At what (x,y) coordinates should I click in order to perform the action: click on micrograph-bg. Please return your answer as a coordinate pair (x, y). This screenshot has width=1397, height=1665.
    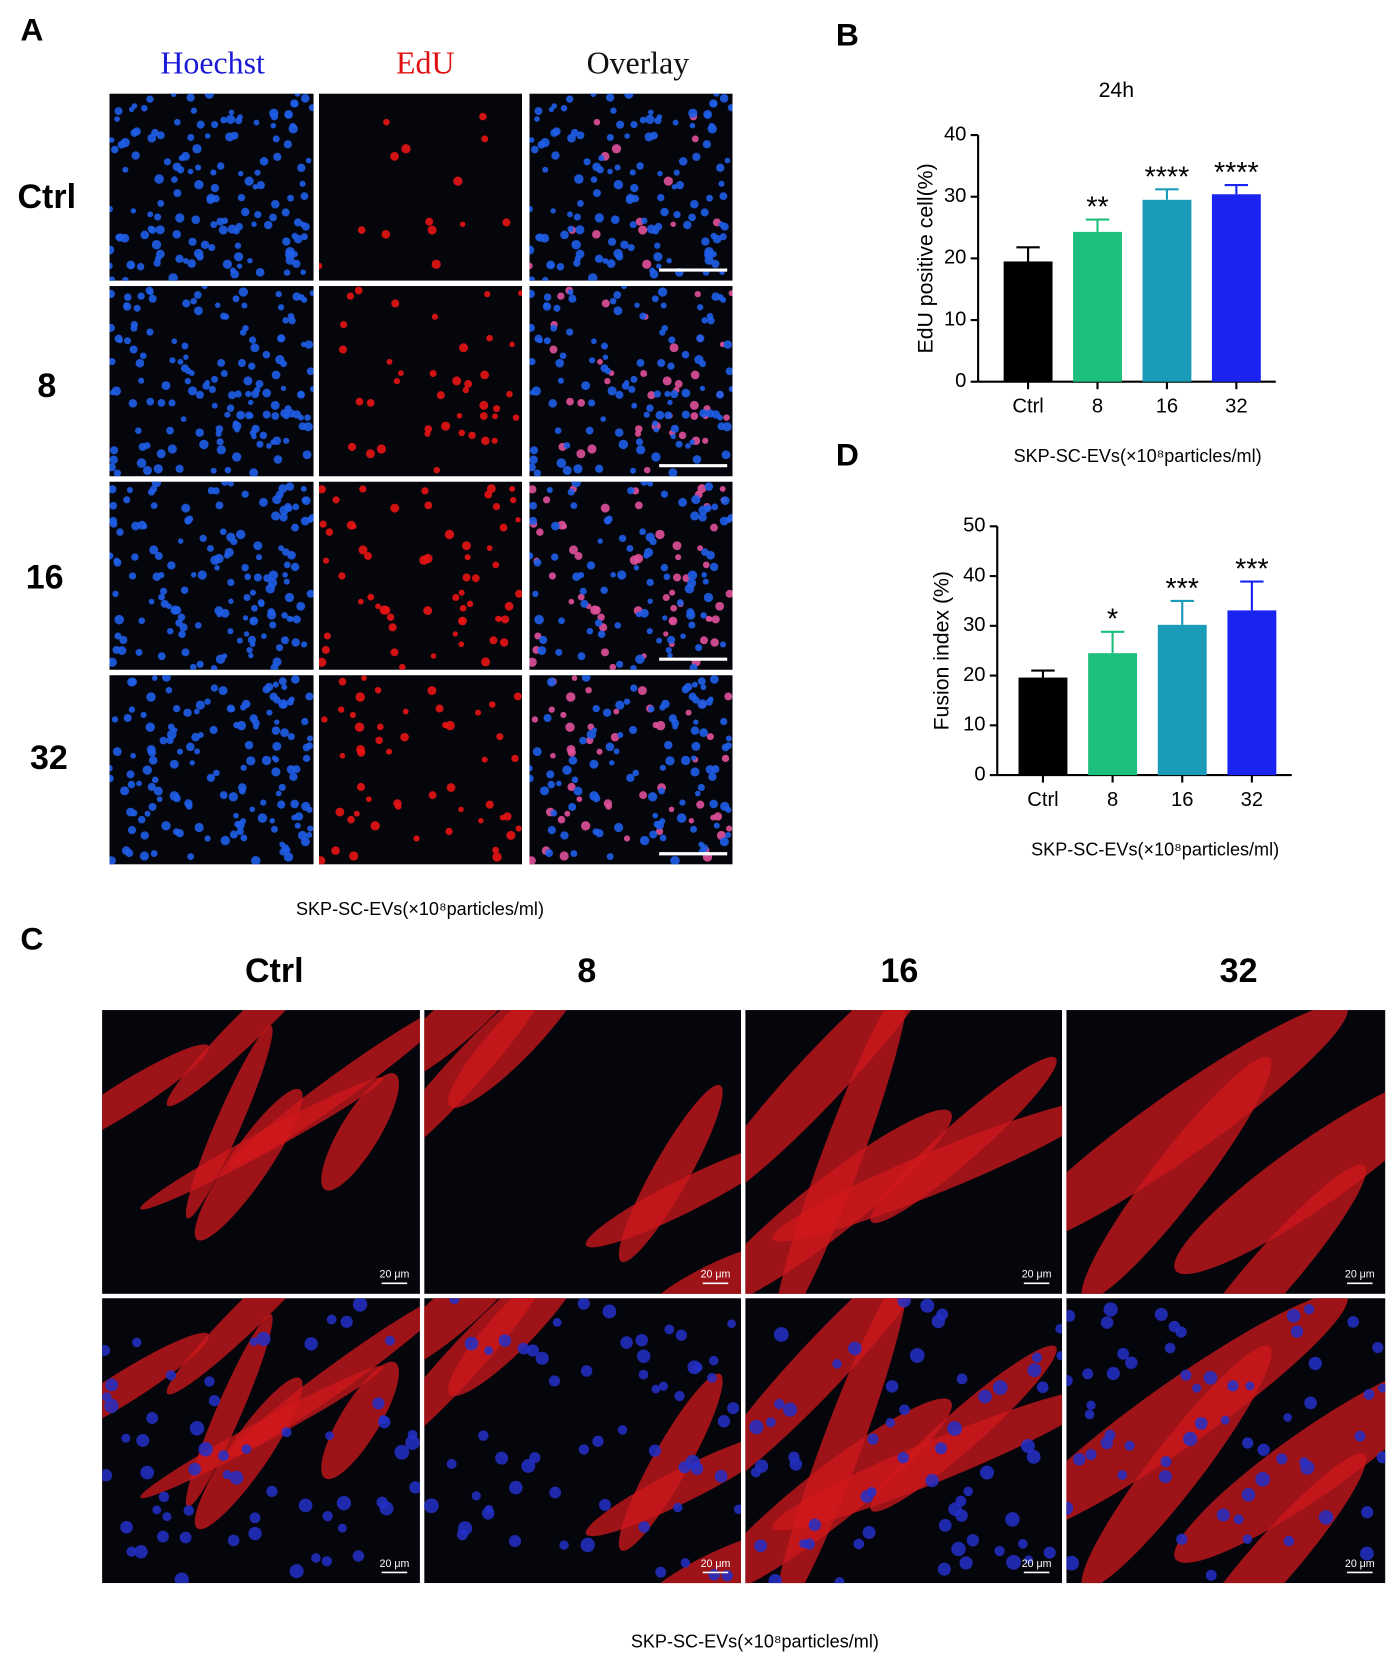
    Looking at the image, I should click on (211, 575).